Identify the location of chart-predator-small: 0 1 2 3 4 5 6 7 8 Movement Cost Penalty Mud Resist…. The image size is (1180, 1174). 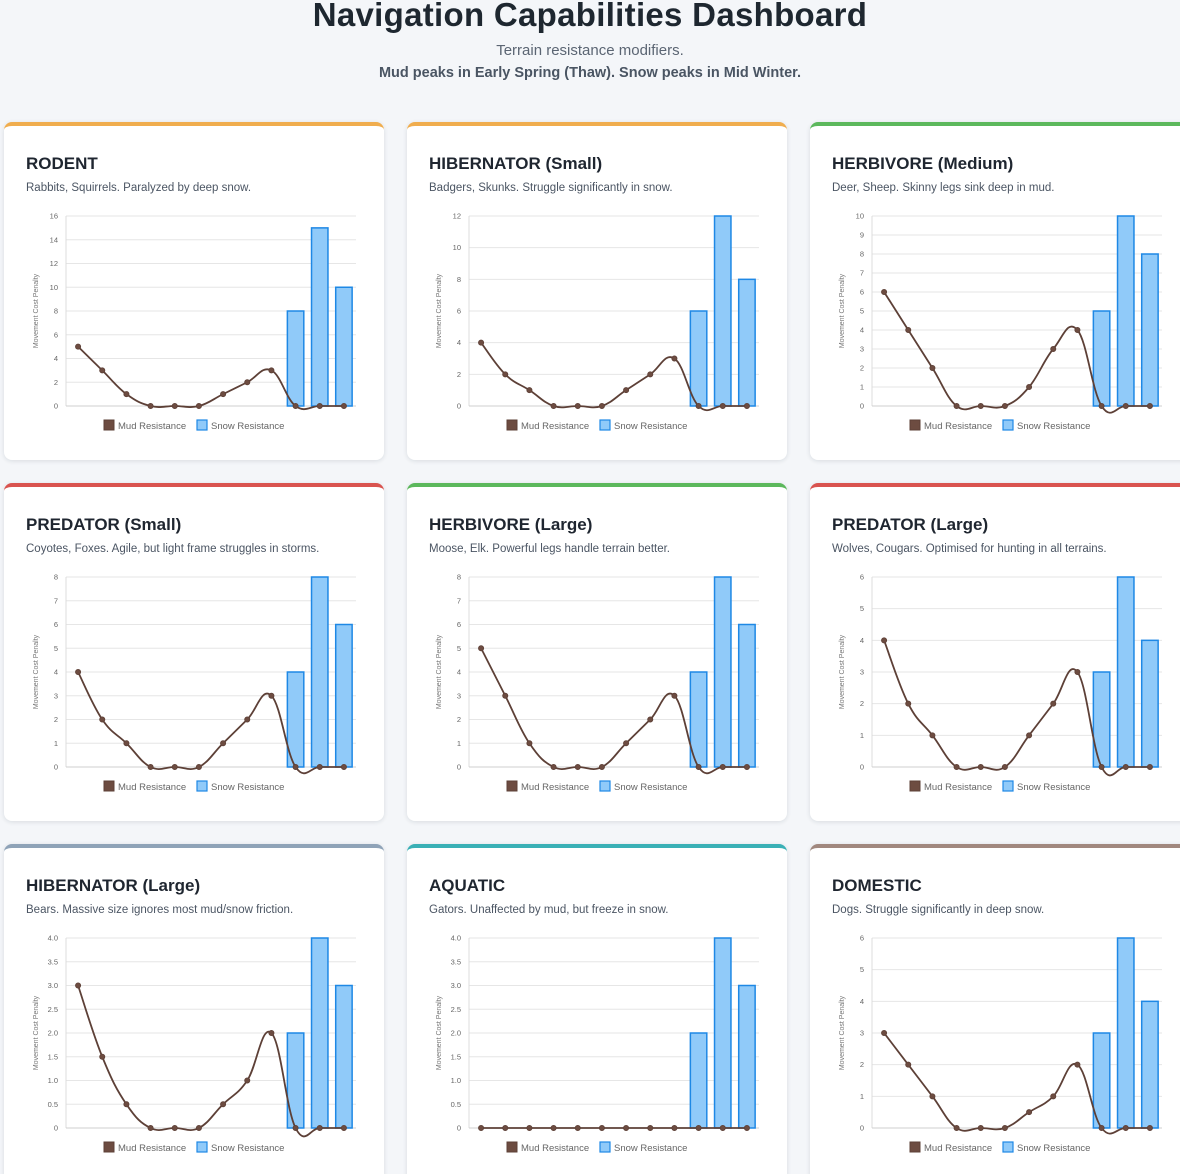
(194, 683).